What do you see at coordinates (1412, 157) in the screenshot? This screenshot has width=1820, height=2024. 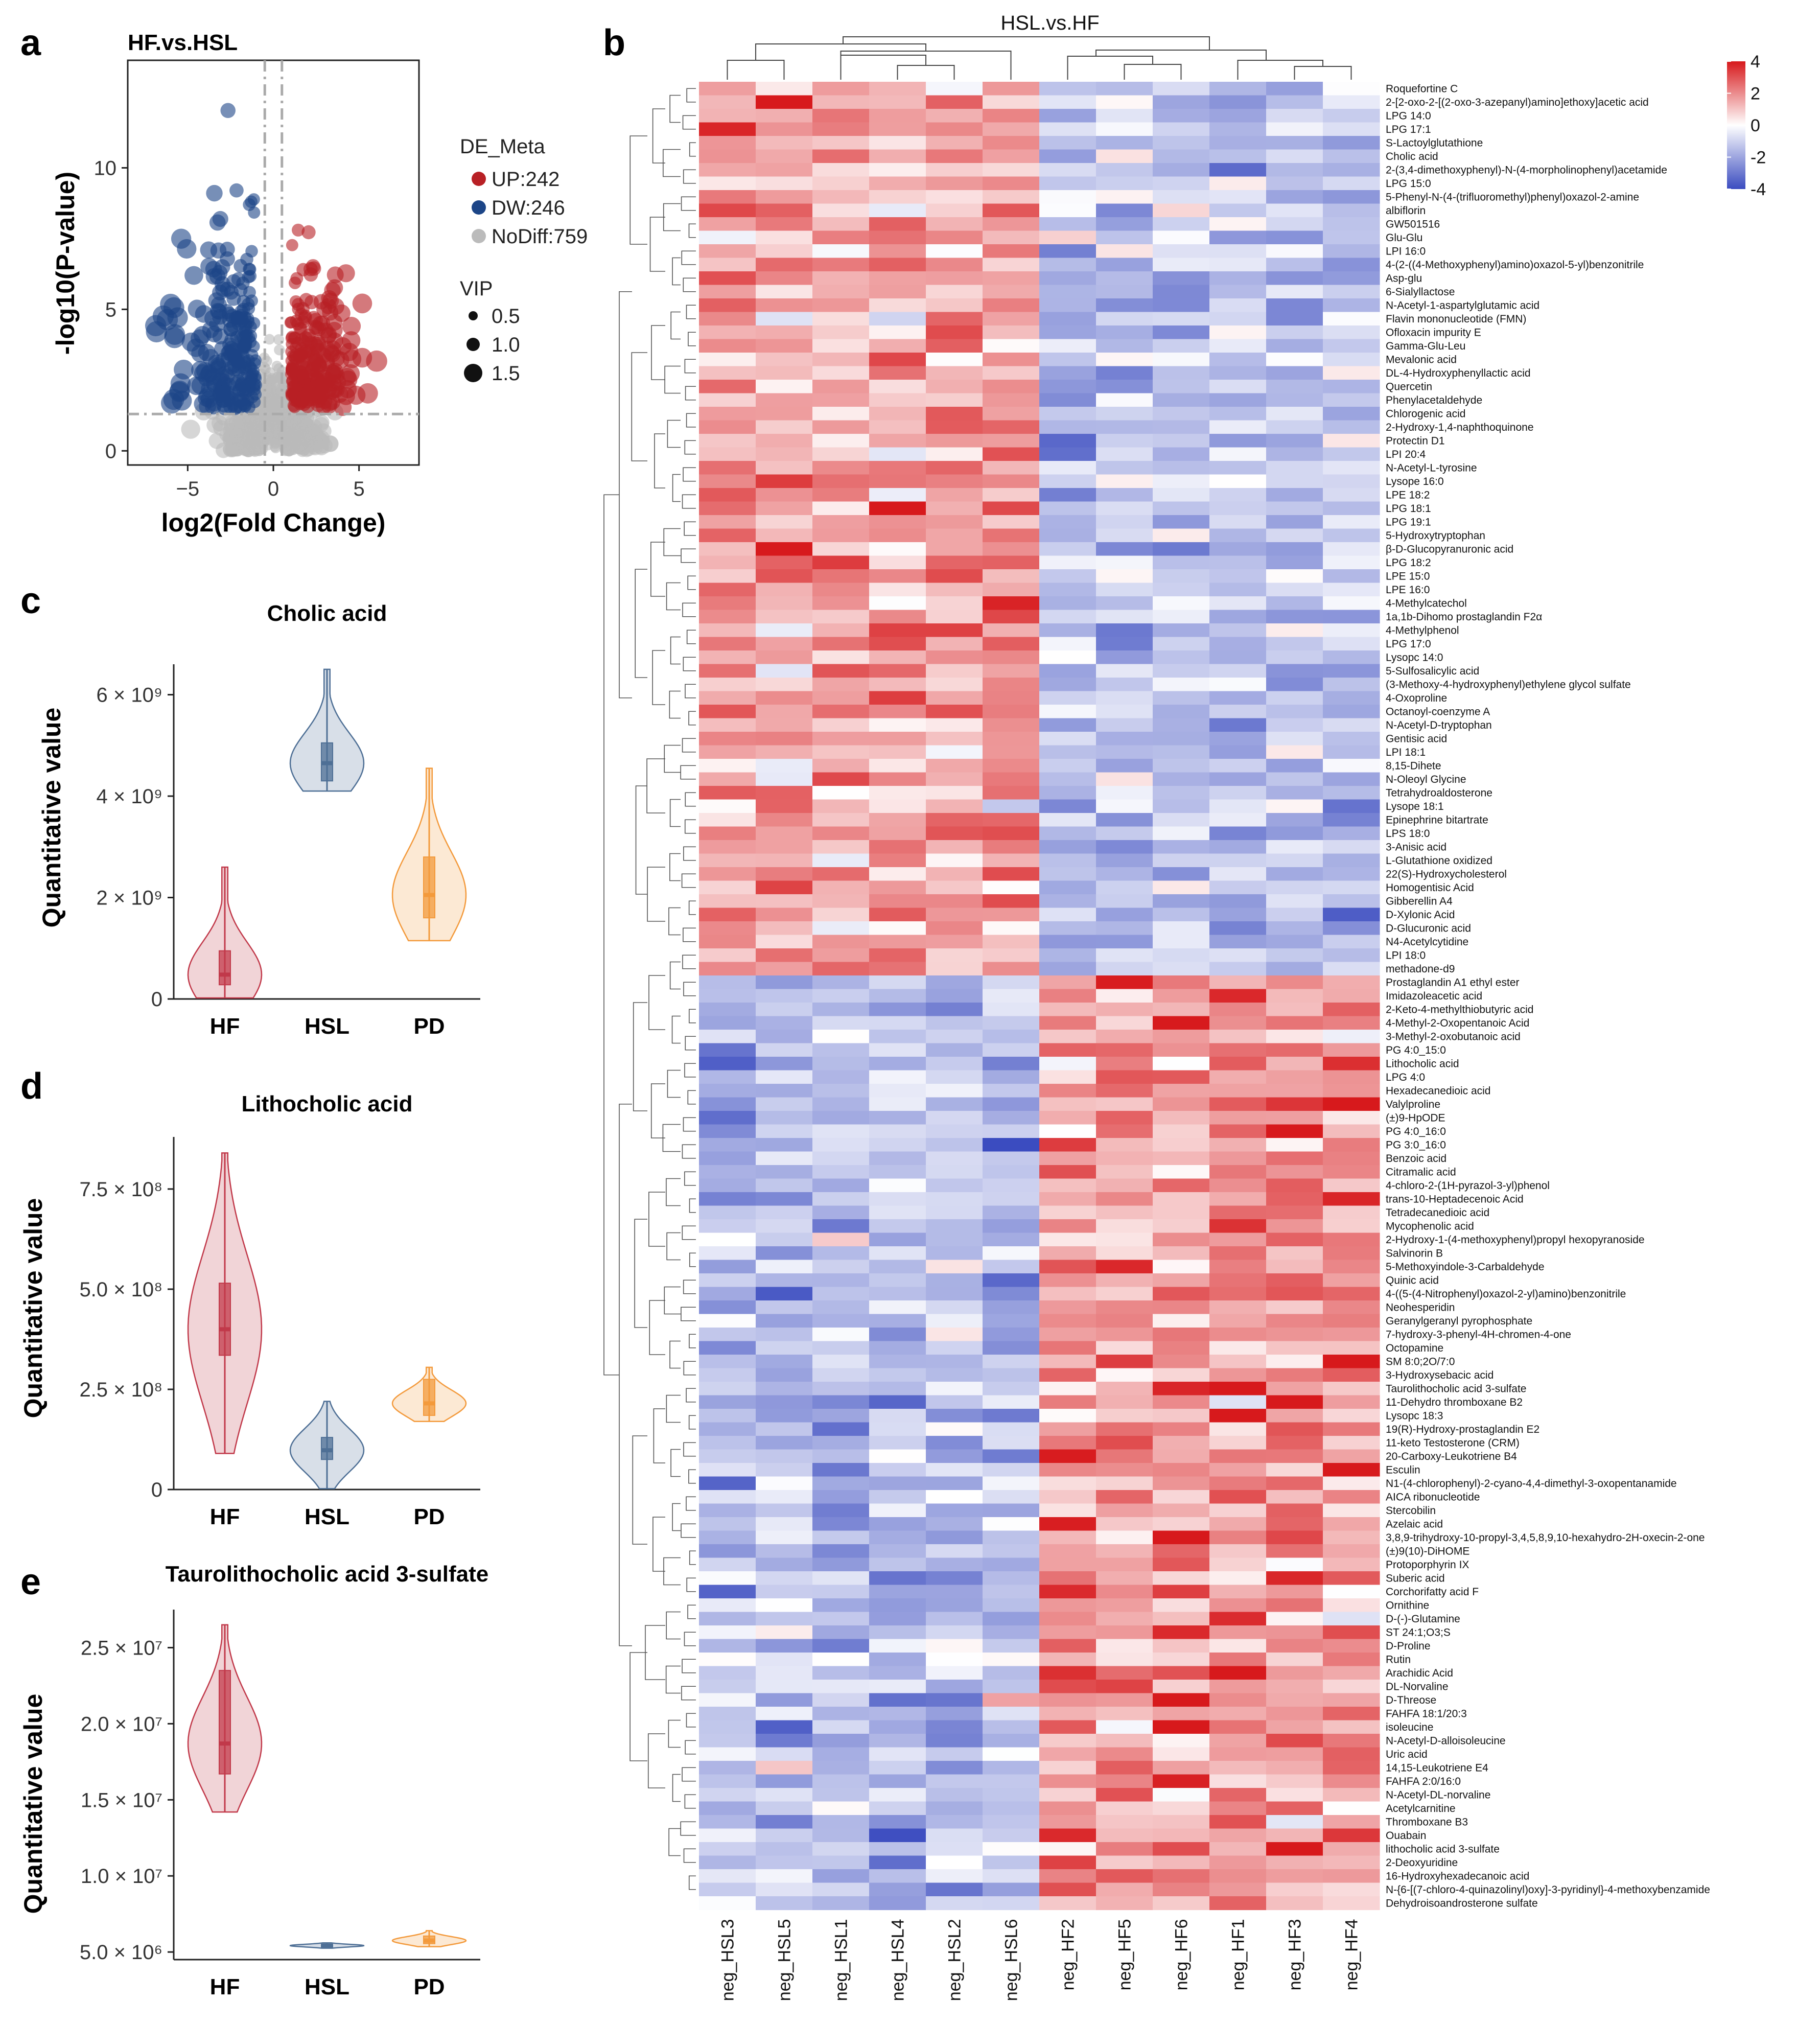 I see `metabolite-label: Cholic acid` at bounding box center [1412, 157].